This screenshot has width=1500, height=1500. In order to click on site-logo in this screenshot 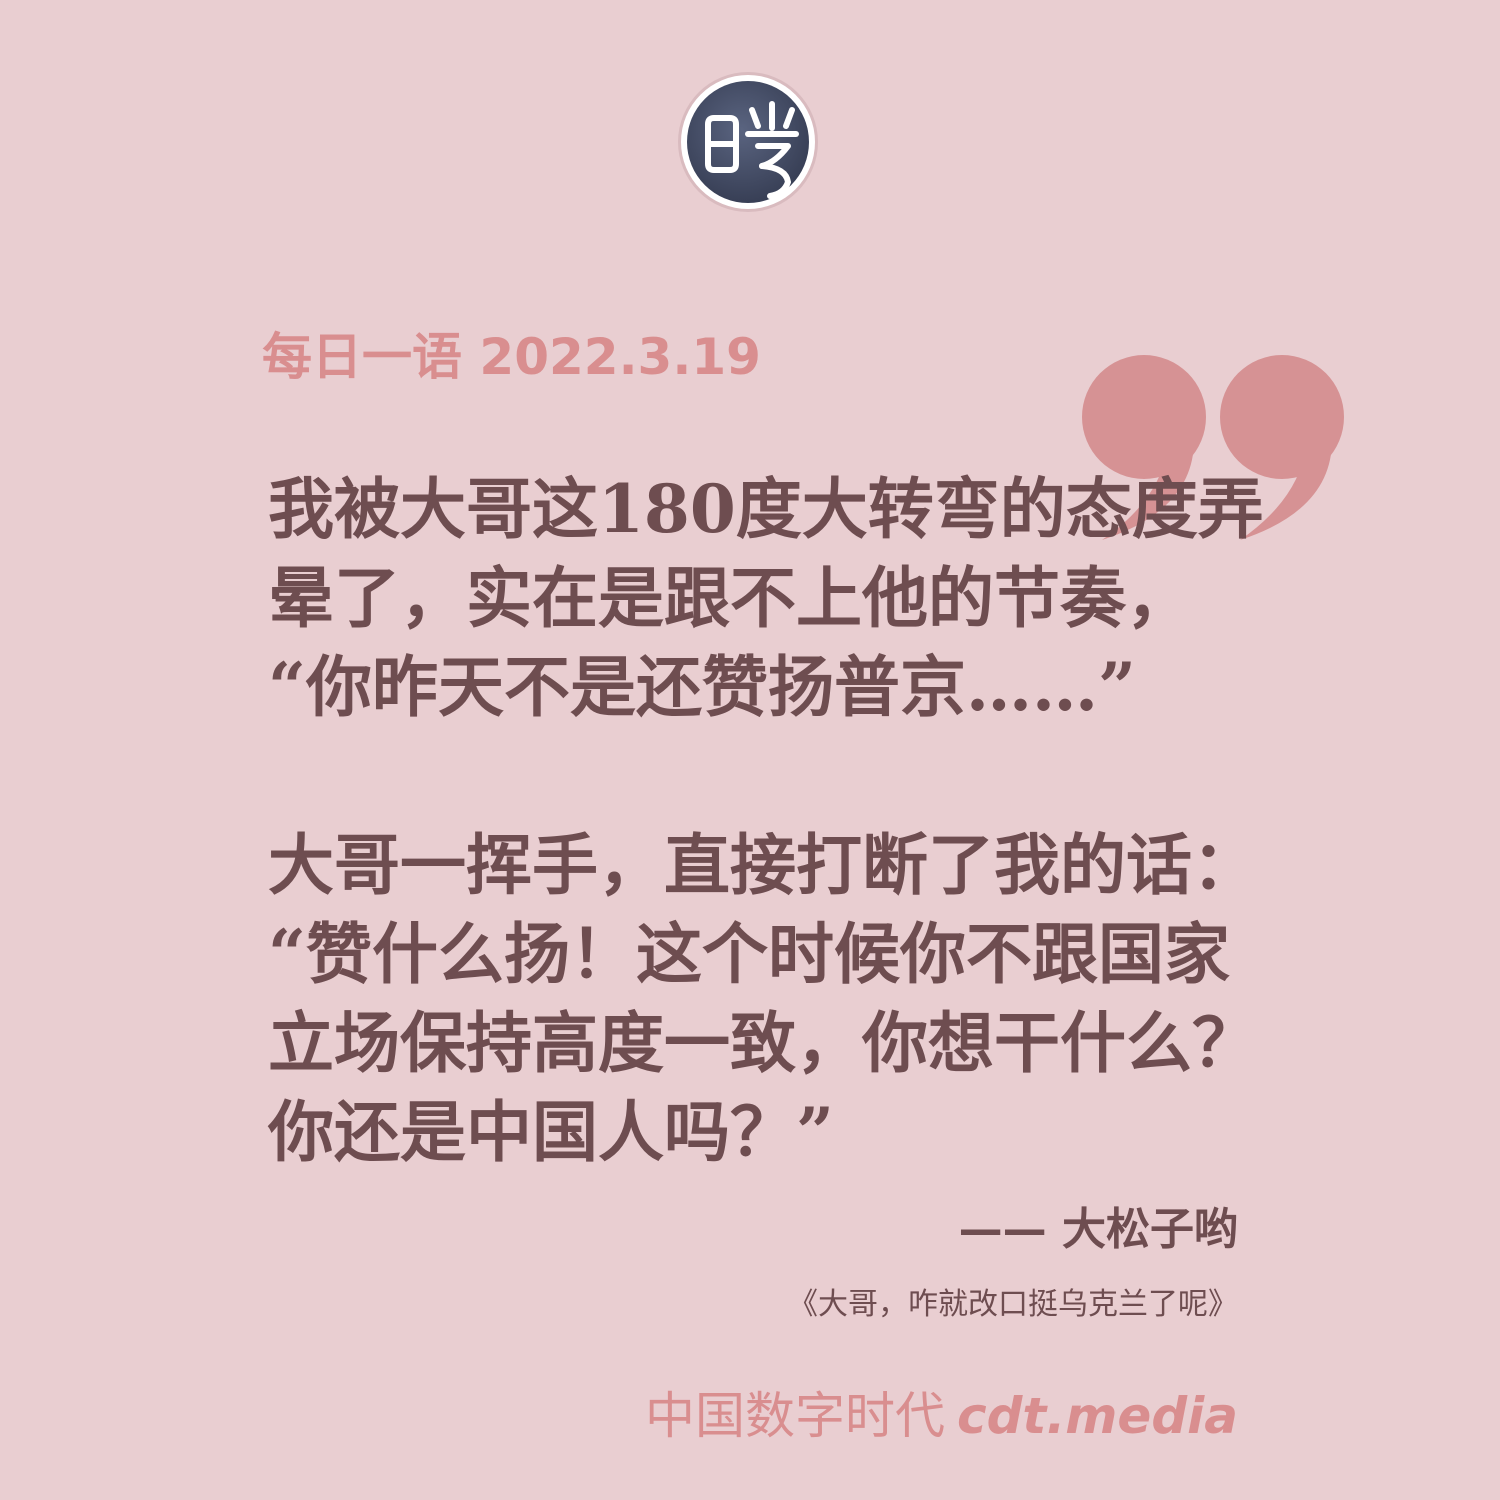, I will do `click(748, 142)`.